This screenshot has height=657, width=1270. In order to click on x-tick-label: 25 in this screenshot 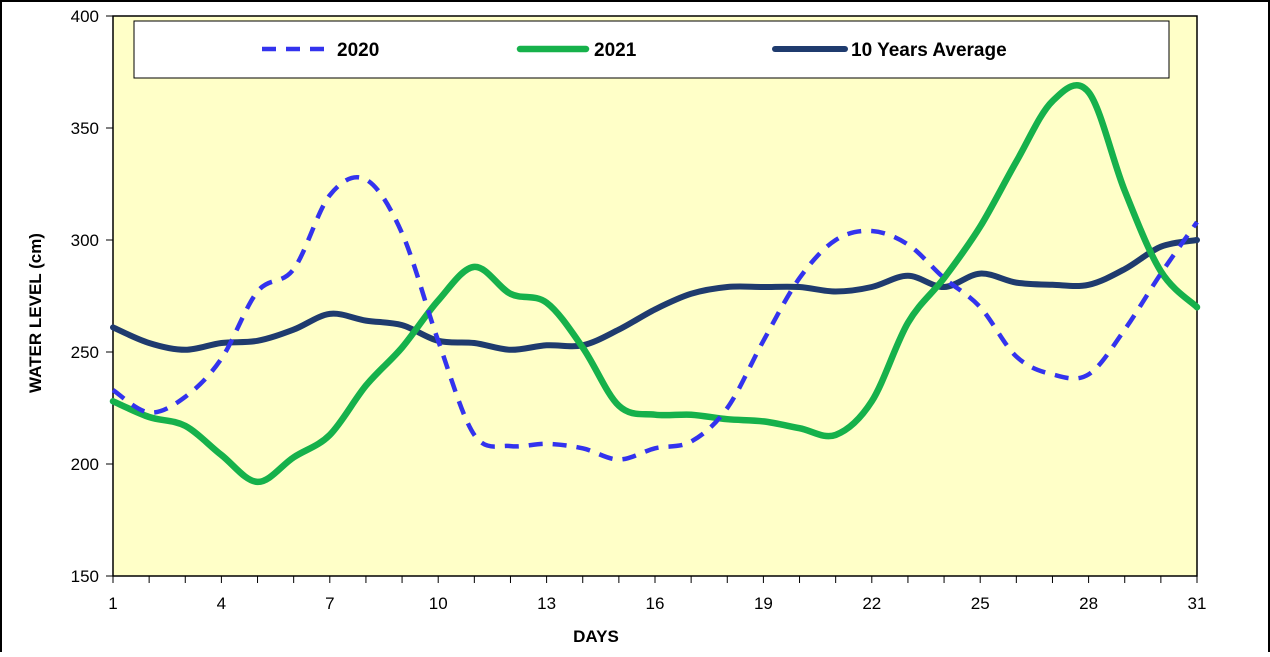, I will do `click(980, 603)`.